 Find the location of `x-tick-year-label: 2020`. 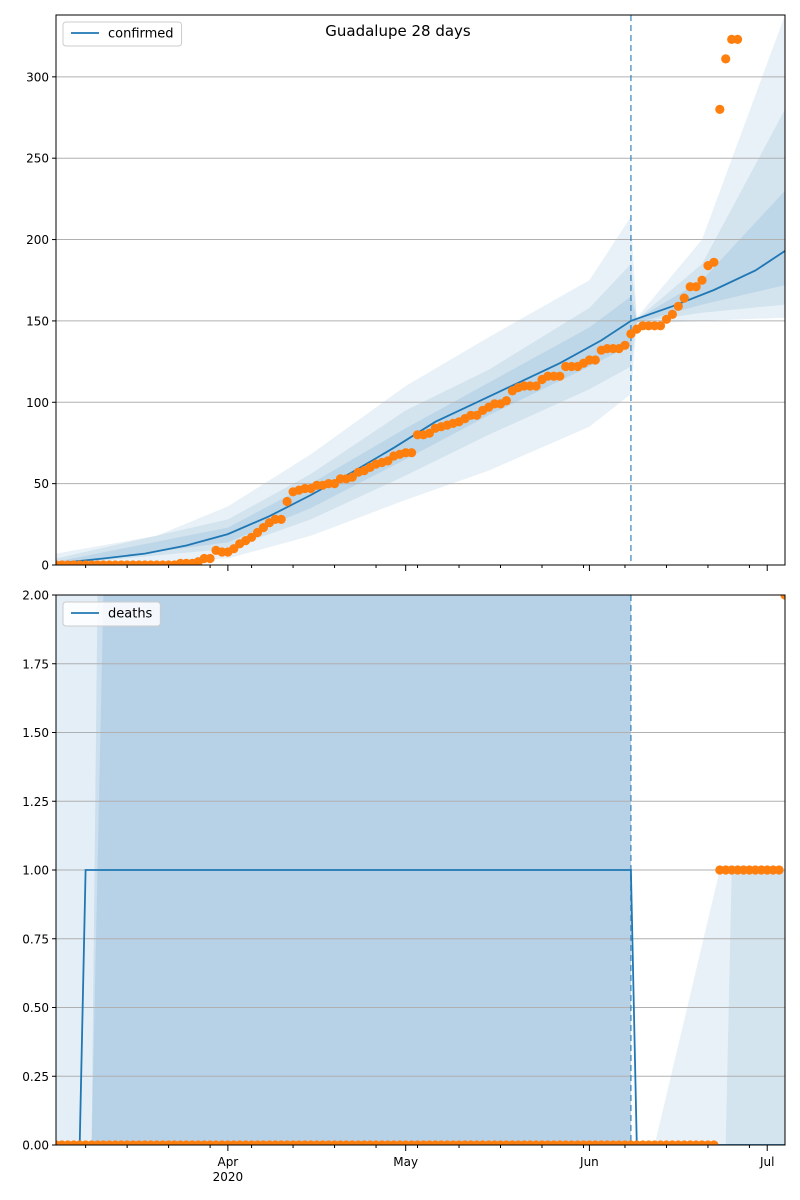

x-tick-year-label: 2020 is located at coordinates (228, 1177).